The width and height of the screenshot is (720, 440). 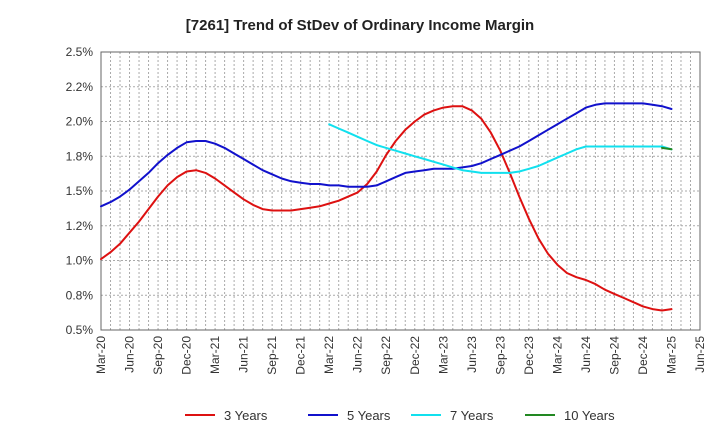 I want to click on x-tick-label: Mar-21, so click(x=215, y=355).